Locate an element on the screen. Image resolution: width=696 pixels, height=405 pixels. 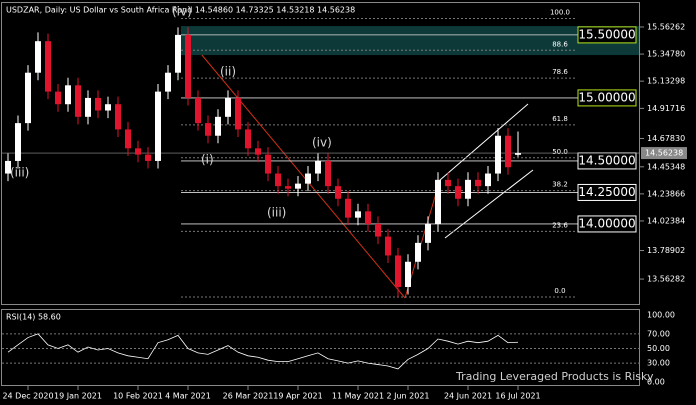
current-price-label: 14.56238 is located at coordinates (664, 153).